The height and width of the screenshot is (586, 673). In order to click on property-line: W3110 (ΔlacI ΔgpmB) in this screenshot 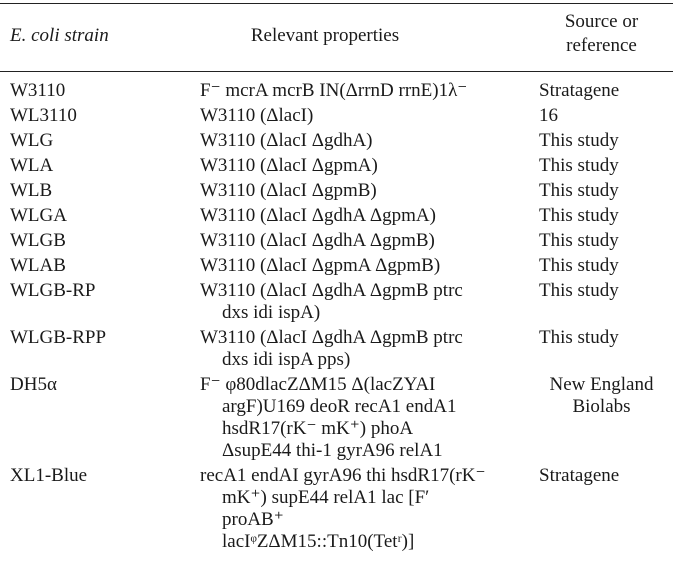, I will do `click(288, 190)`.